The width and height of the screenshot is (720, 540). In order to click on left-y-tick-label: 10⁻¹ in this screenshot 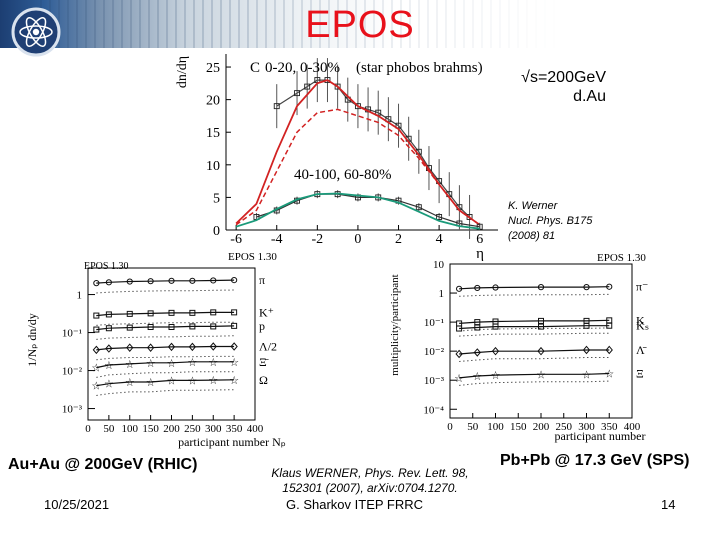, I will do `click(72, 334)`.